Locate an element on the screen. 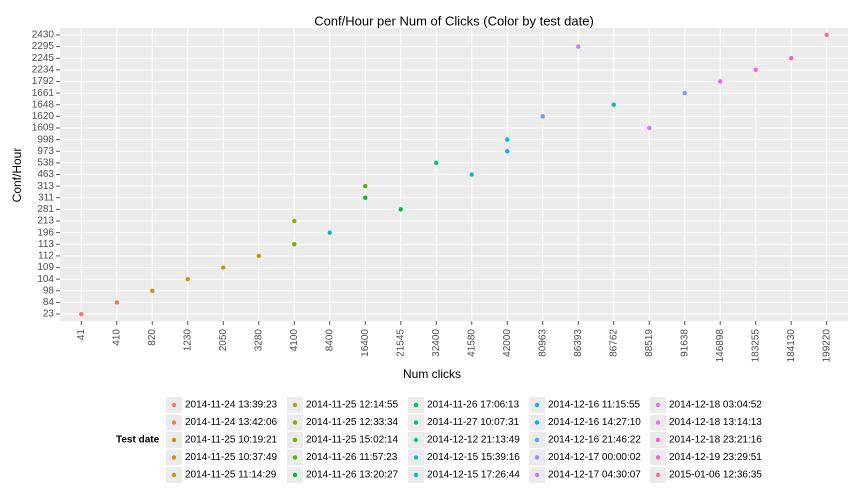 The width and height of the screenshot is (864, 504). y-tick-label: 998 is located at coordinates (45, 139).